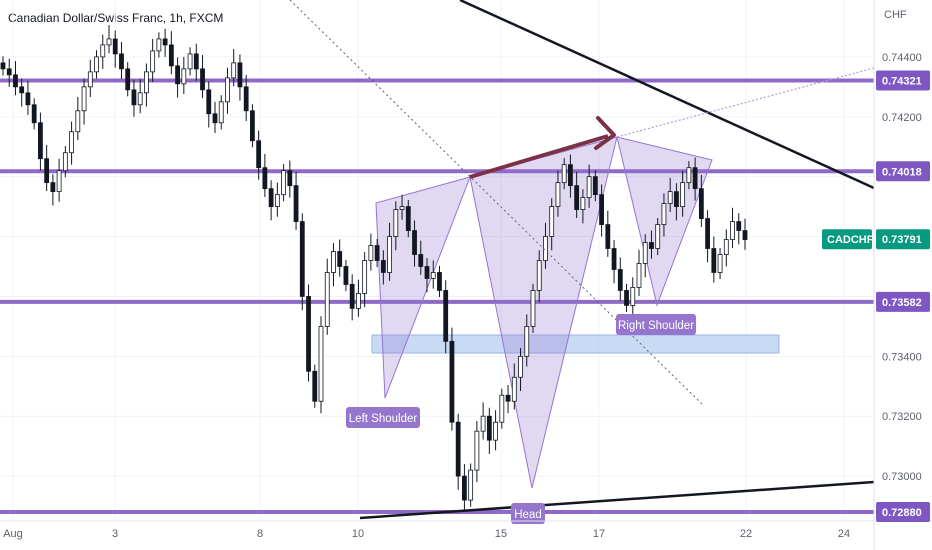  I want to click on neckline-projection-dotted, so click(745, 102).